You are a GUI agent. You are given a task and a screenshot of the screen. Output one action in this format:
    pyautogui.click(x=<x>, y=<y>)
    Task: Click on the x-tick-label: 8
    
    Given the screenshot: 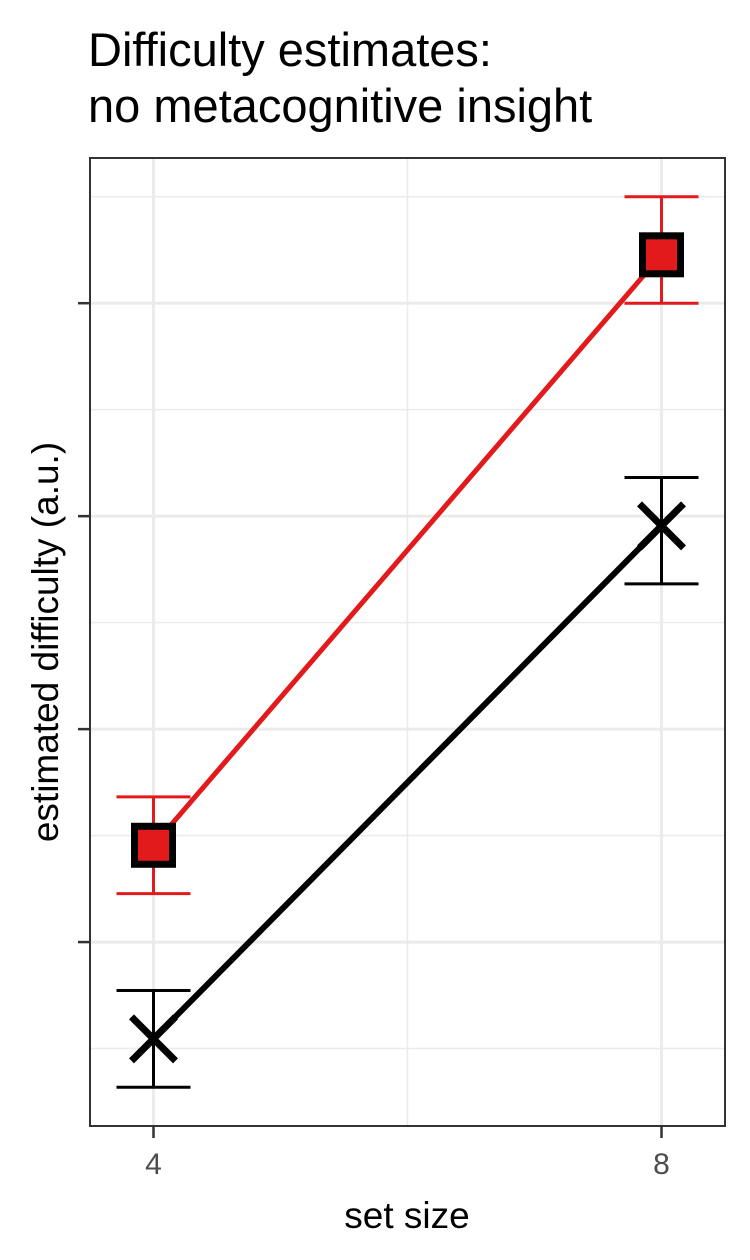 What is the action you would take?
    pyautogui.click(x=661, y=1164)
    